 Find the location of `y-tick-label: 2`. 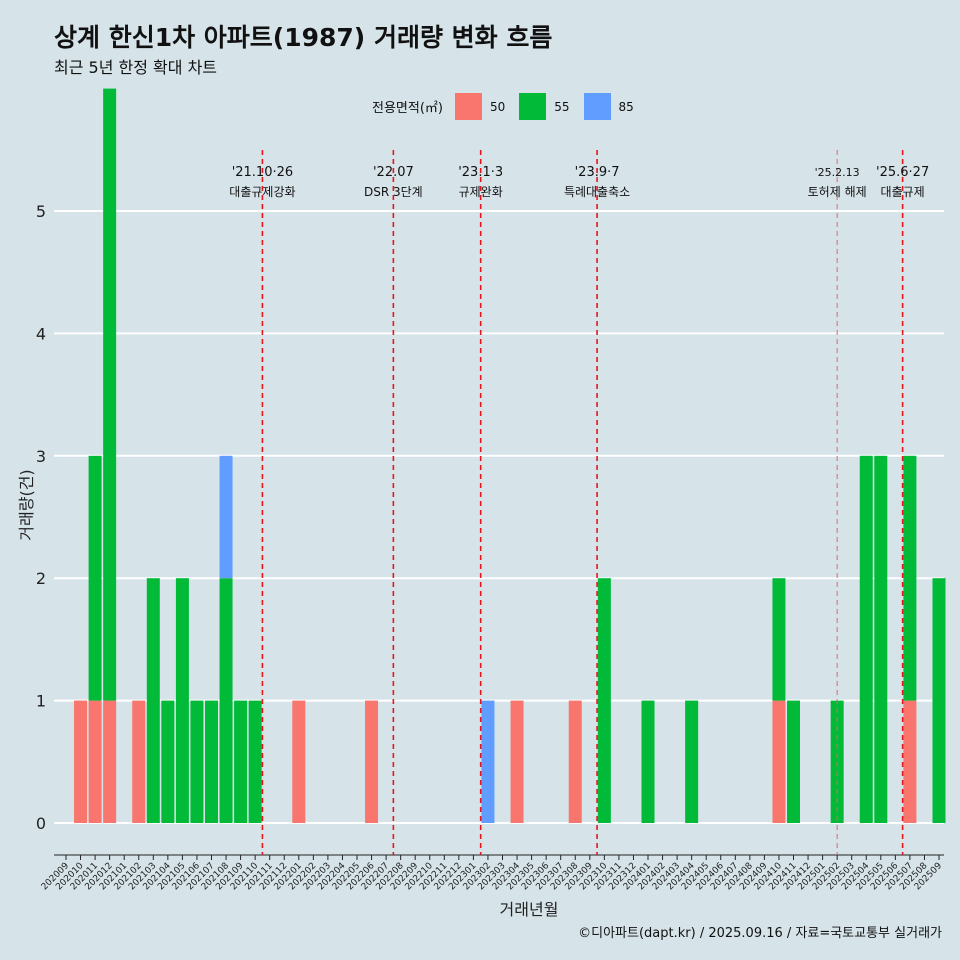

y-tick-label: 2 is located at coordinates (41, 578).